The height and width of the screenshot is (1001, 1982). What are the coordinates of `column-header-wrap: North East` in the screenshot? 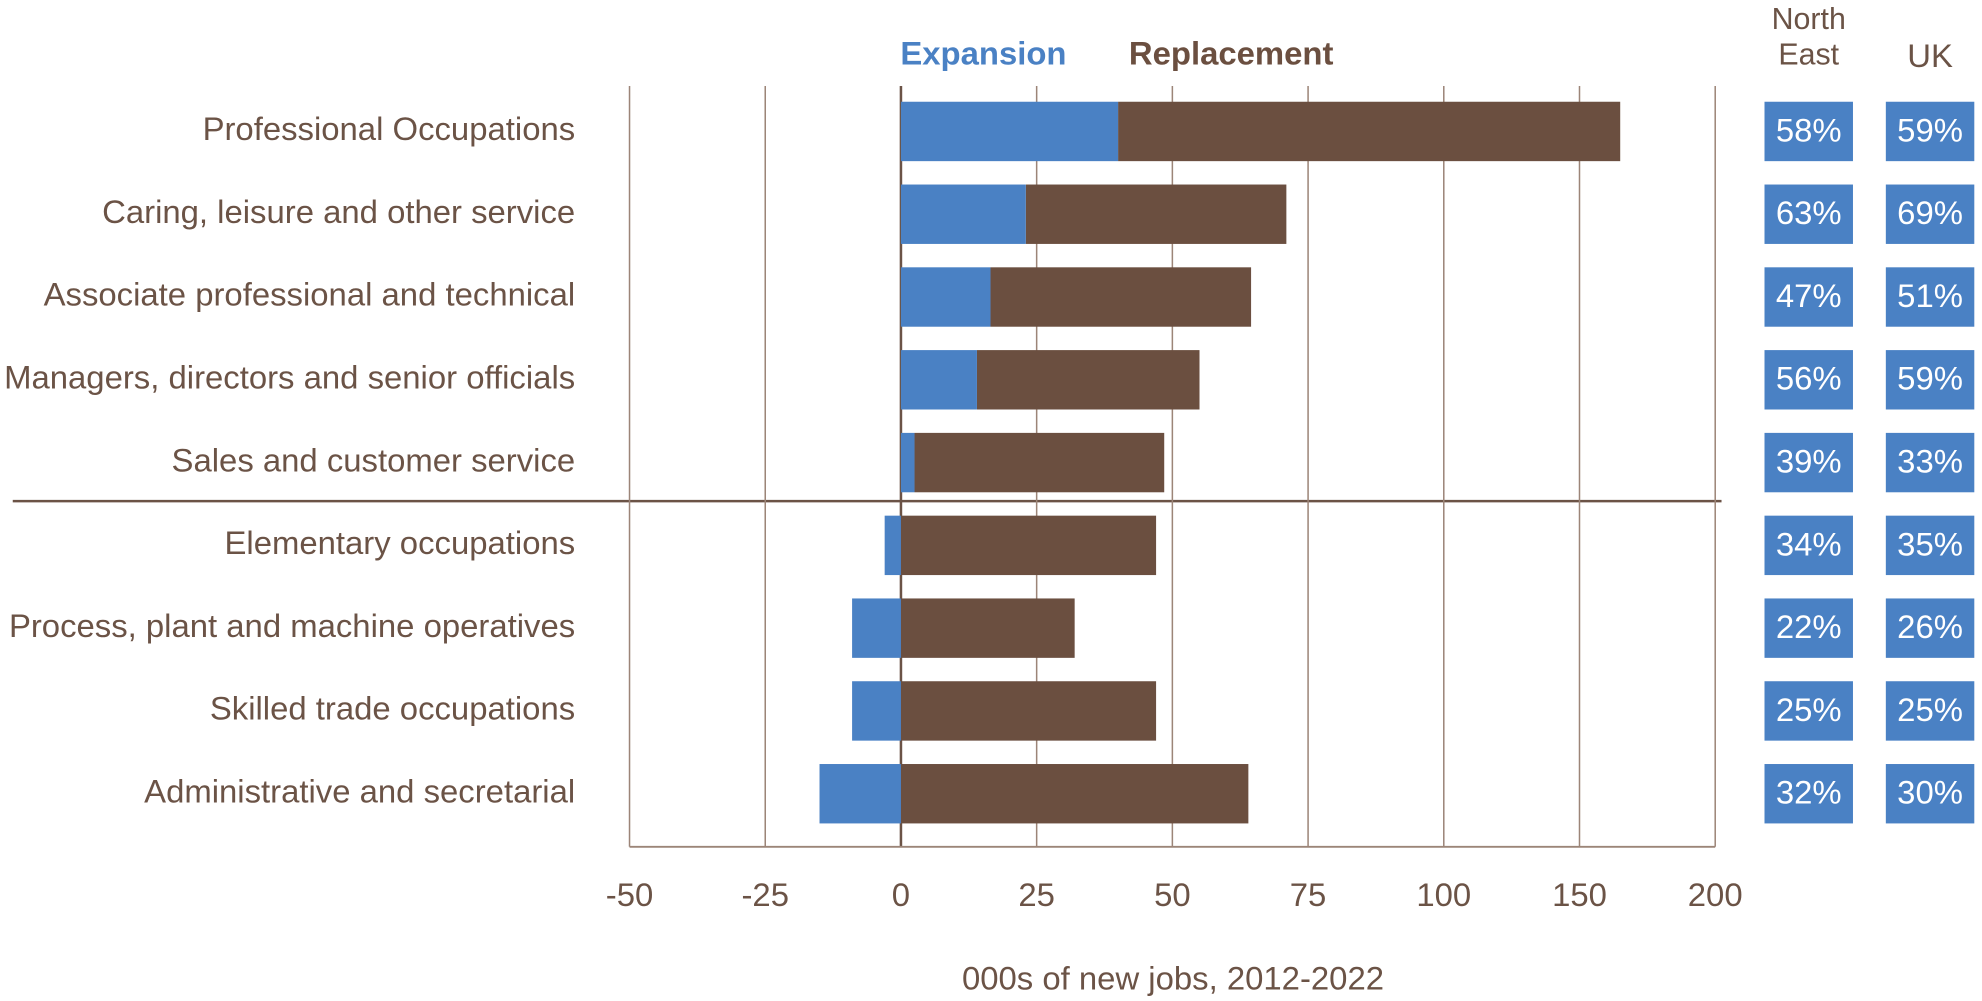 It's located at (1808, 37).